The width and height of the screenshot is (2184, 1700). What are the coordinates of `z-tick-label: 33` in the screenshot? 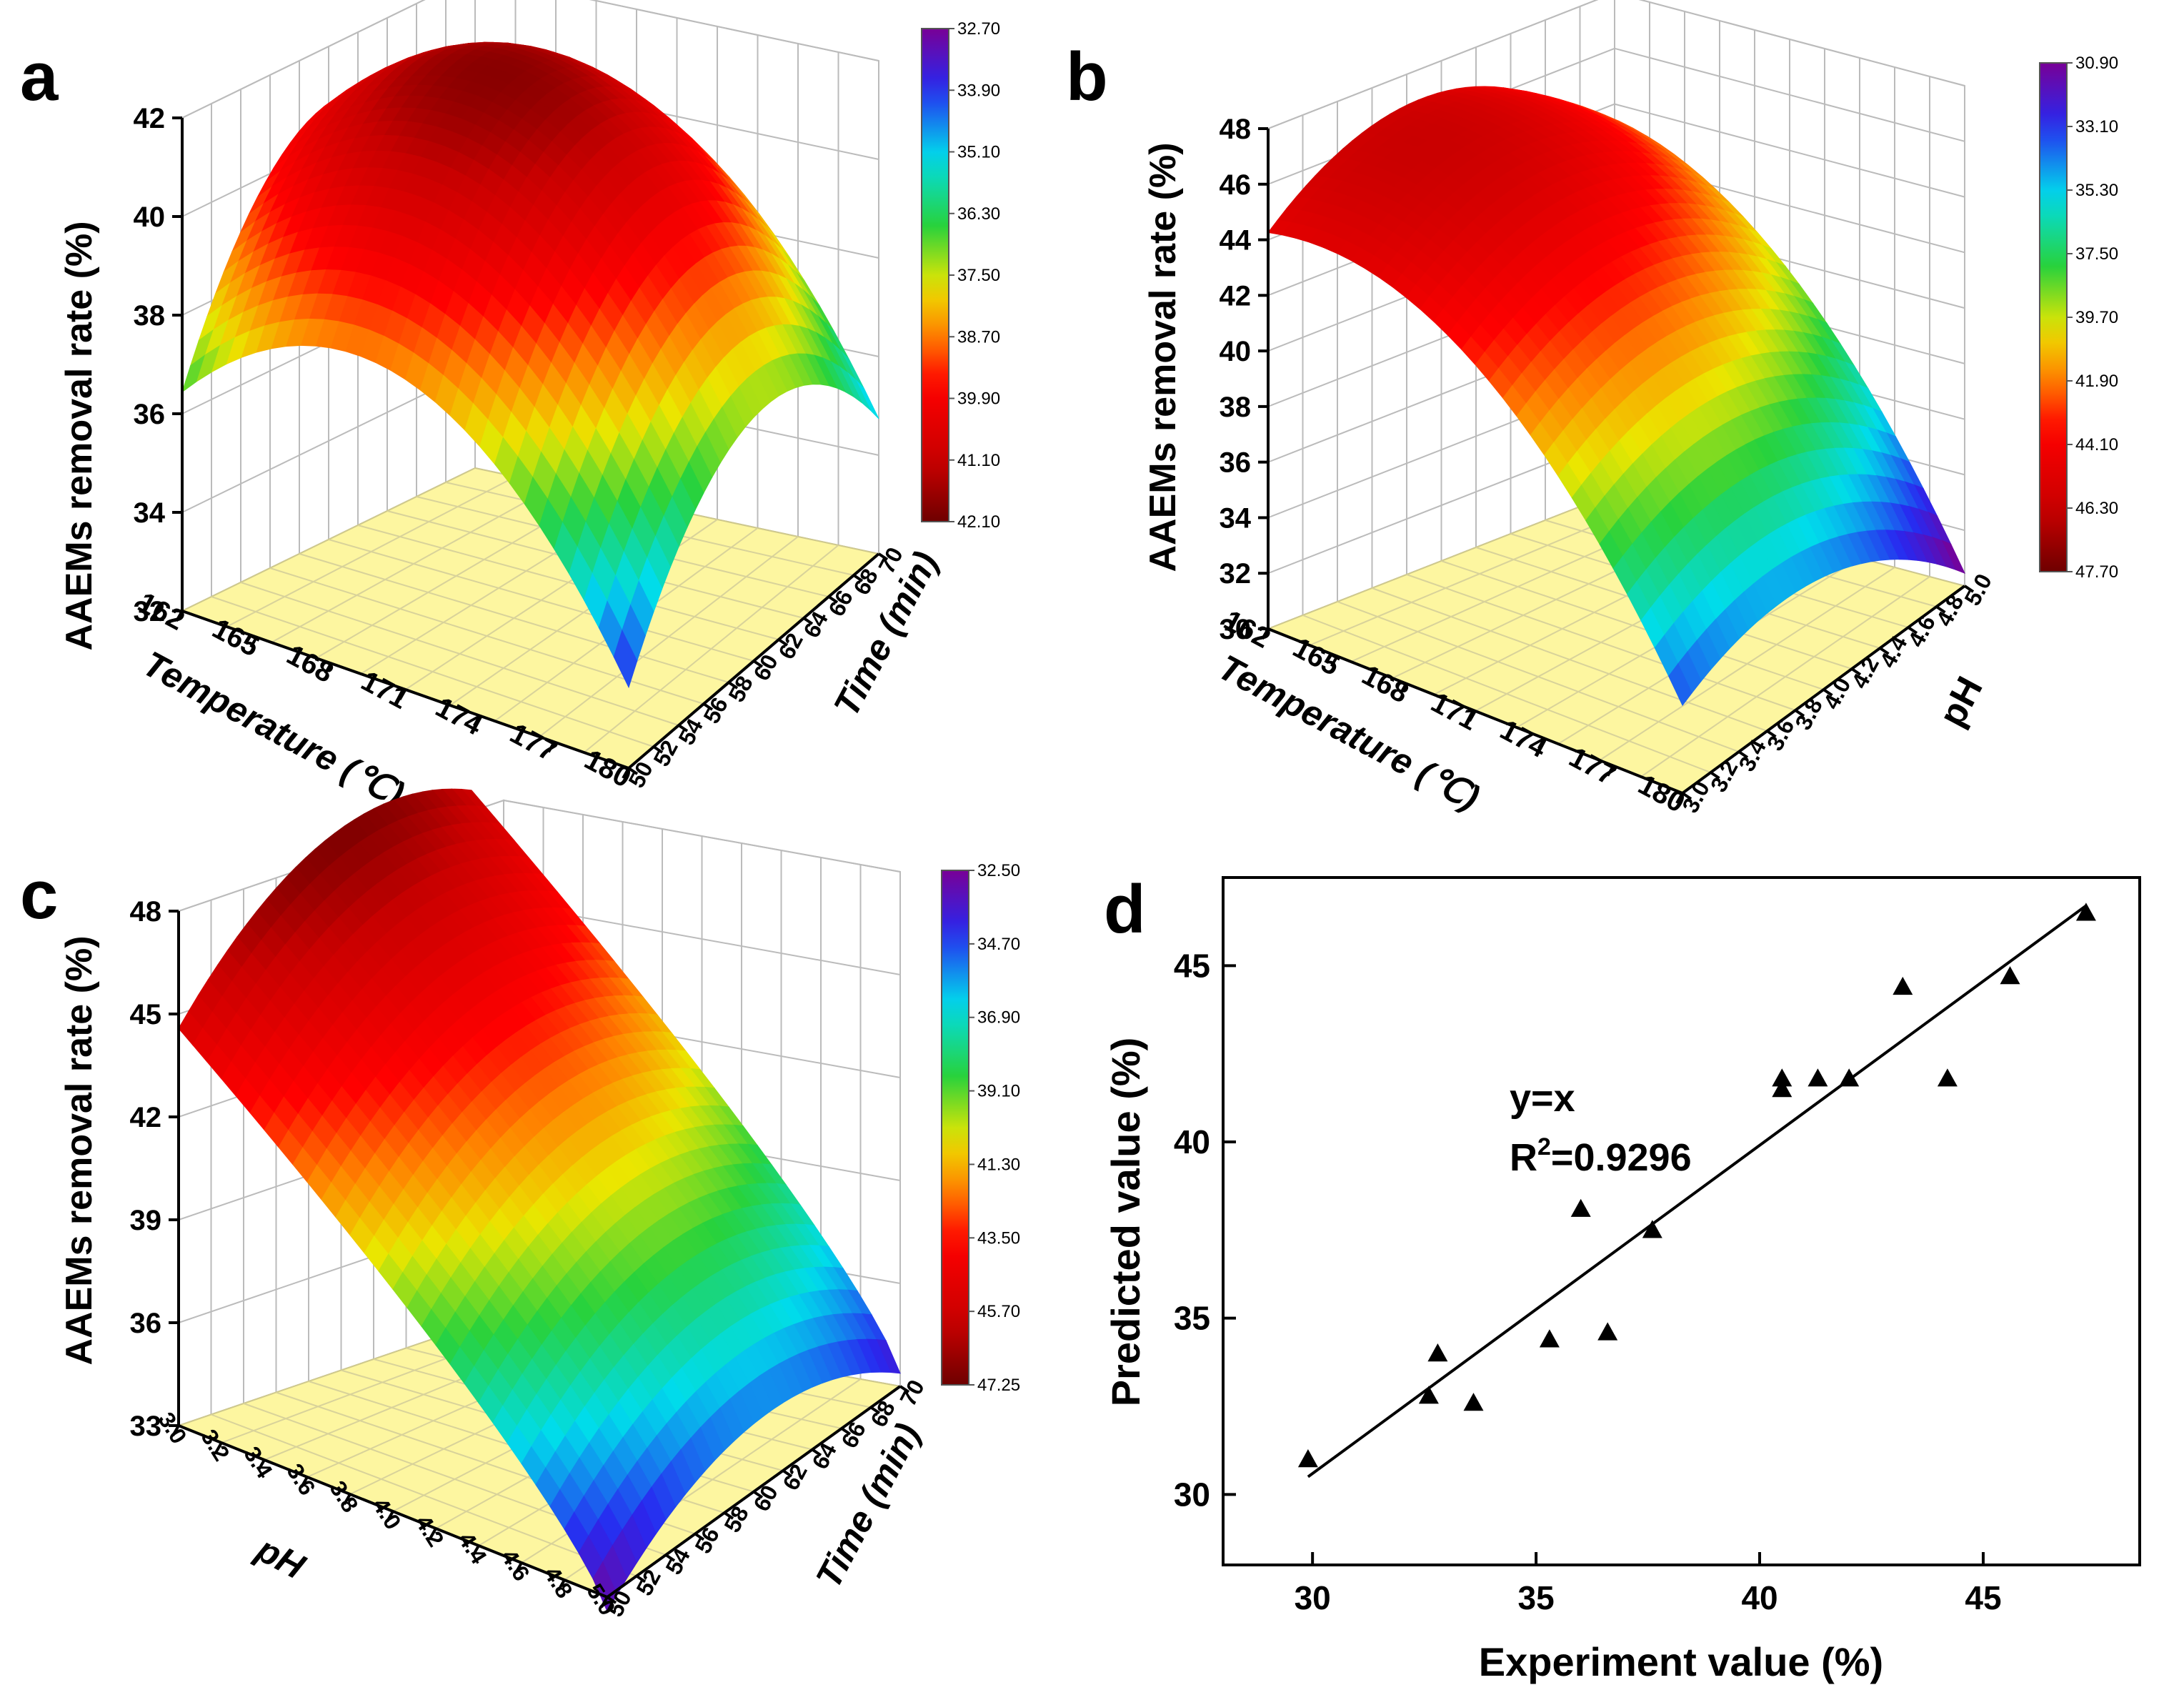 It's located at (146, 1426).